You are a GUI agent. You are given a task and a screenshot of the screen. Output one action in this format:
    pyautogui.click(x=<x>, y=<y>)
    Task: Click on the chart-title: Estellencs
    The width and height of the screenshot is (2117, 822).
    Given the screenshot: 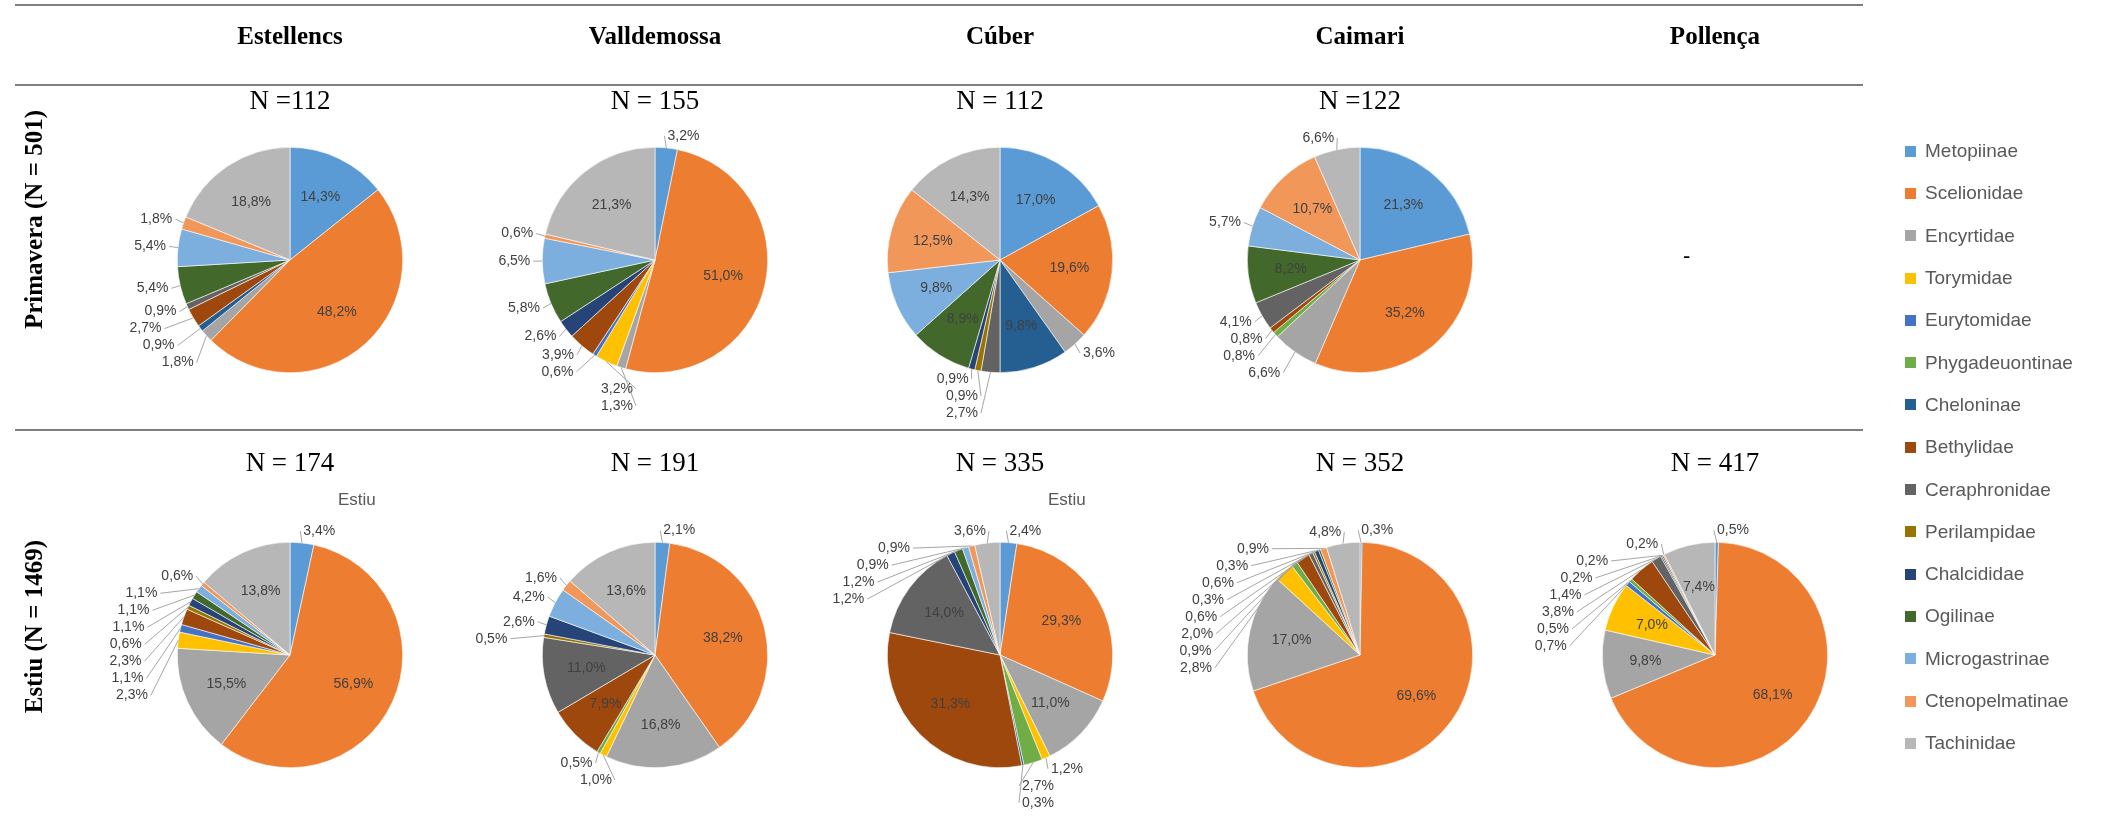 What is the action you would take?
    pyautogui.click(x=290, y=36)
    